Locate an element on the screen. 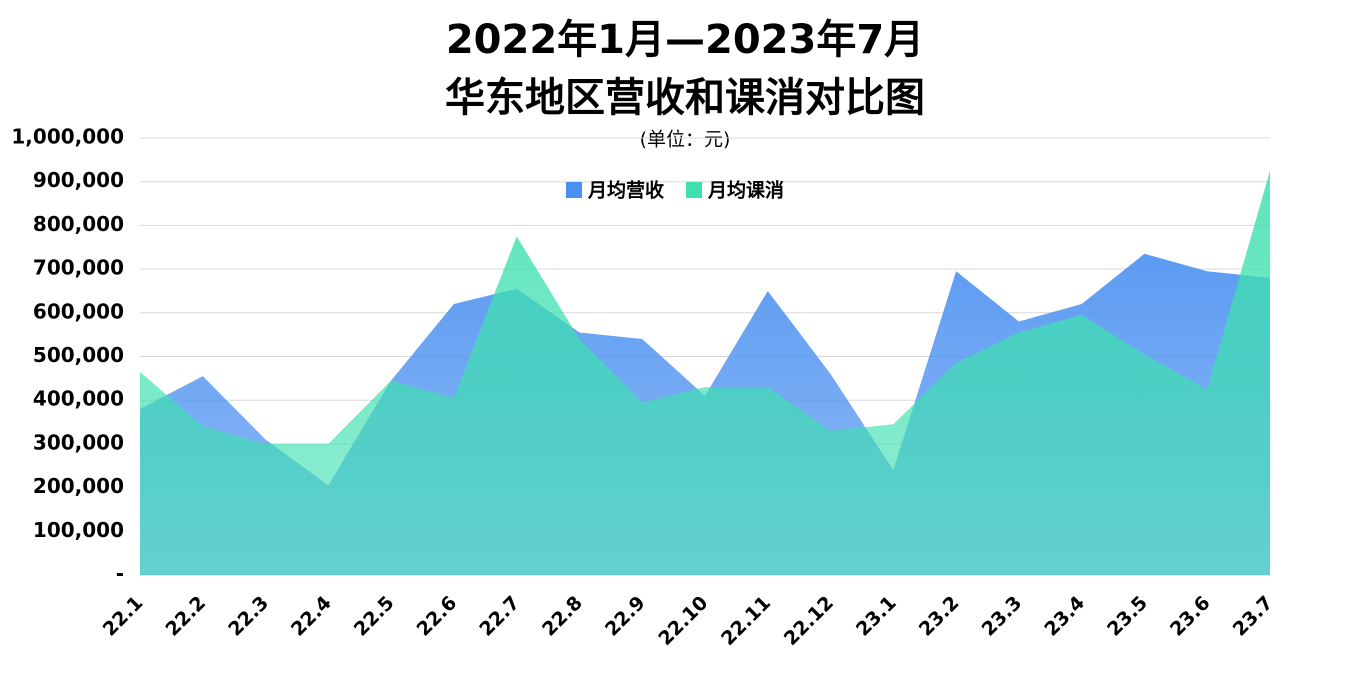 The image size is (1371, 676). y-tick-label: 800,000 is located at coordinates (78, 224).